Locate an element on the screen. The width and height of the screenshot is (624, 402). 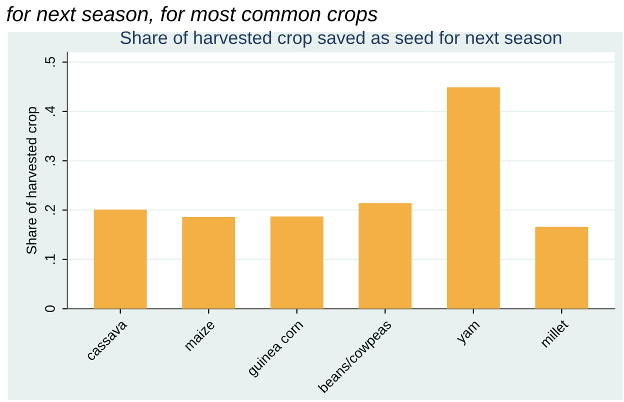
y-tick-label: .3 is located at coordinates (50, 161).